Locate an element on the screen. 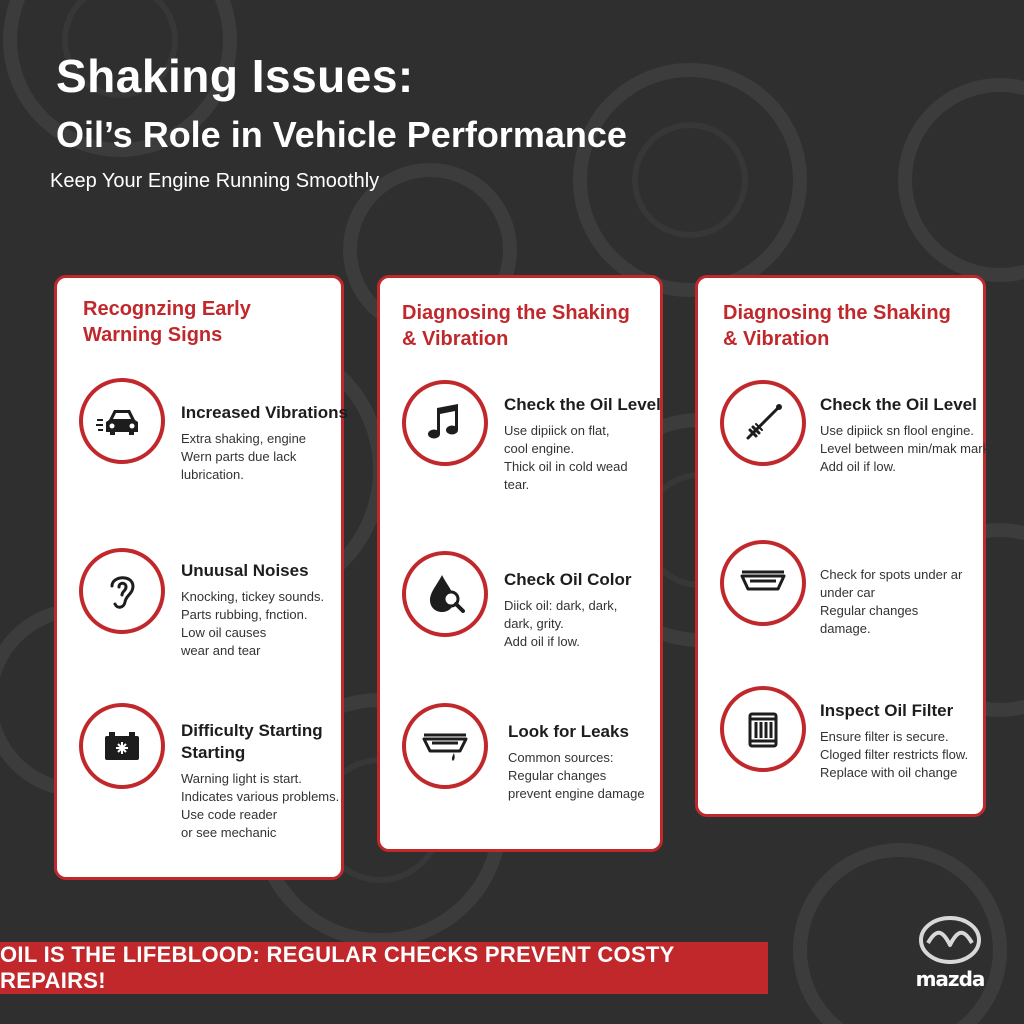  page-tagline: Keep Your Engine Running Smoothly is located at coordinates (215, 181).